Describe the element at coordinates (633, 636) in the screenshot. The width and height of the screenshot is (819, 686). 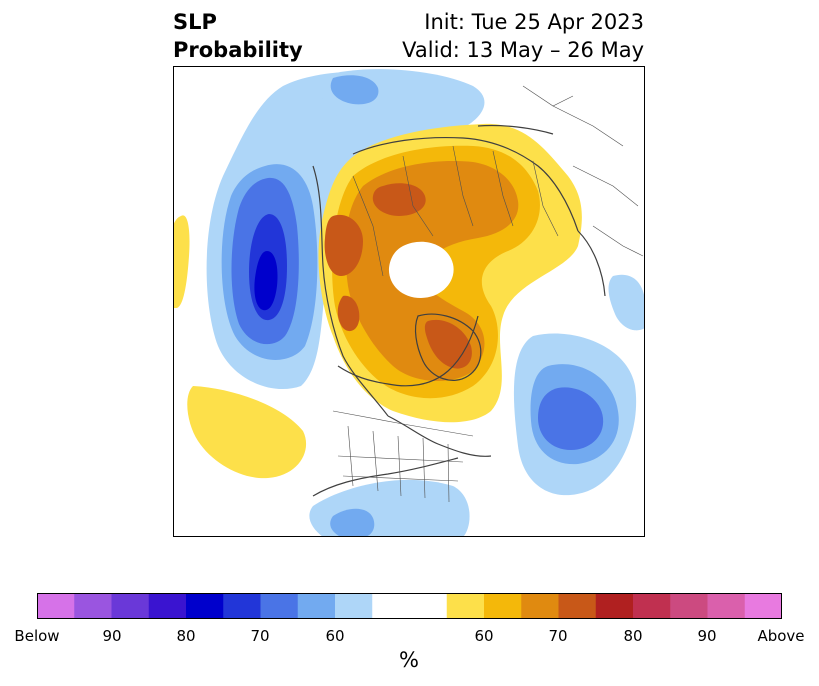
I see `colorbar-tick-above-80: 80` at that location.